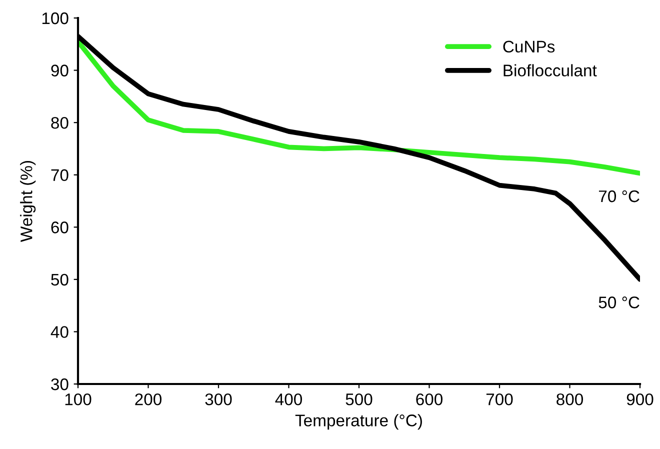 The width and height of the screenshot is (660, 449). I want to click on annotation: 50 °C, so click(619, 302).